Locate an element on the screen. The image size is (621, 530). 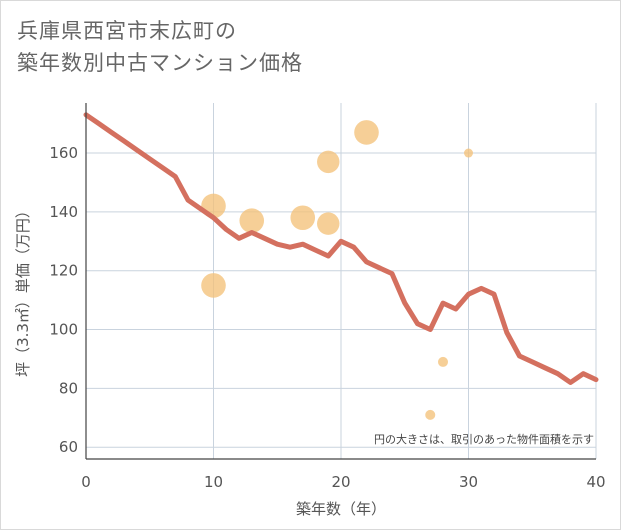
x-axis-label: 築年数（年） is located at coordinates (341, 509).